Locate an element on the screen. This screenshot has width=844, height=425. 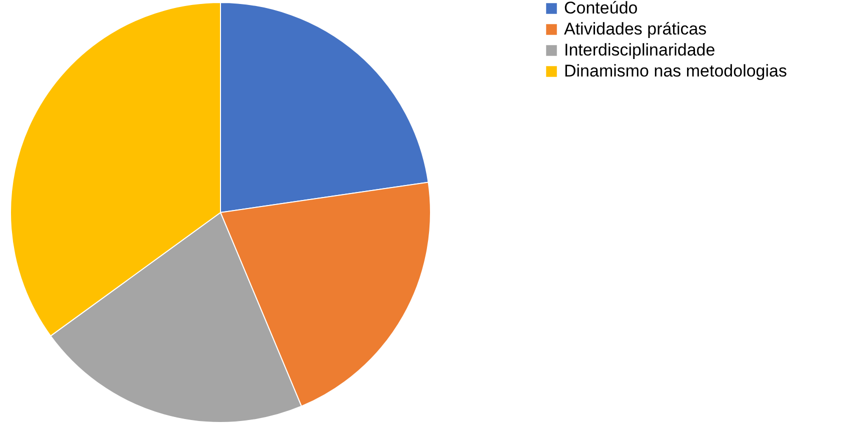
legend-label: Interdisciplinaridade is located at coordinates (640, 50).